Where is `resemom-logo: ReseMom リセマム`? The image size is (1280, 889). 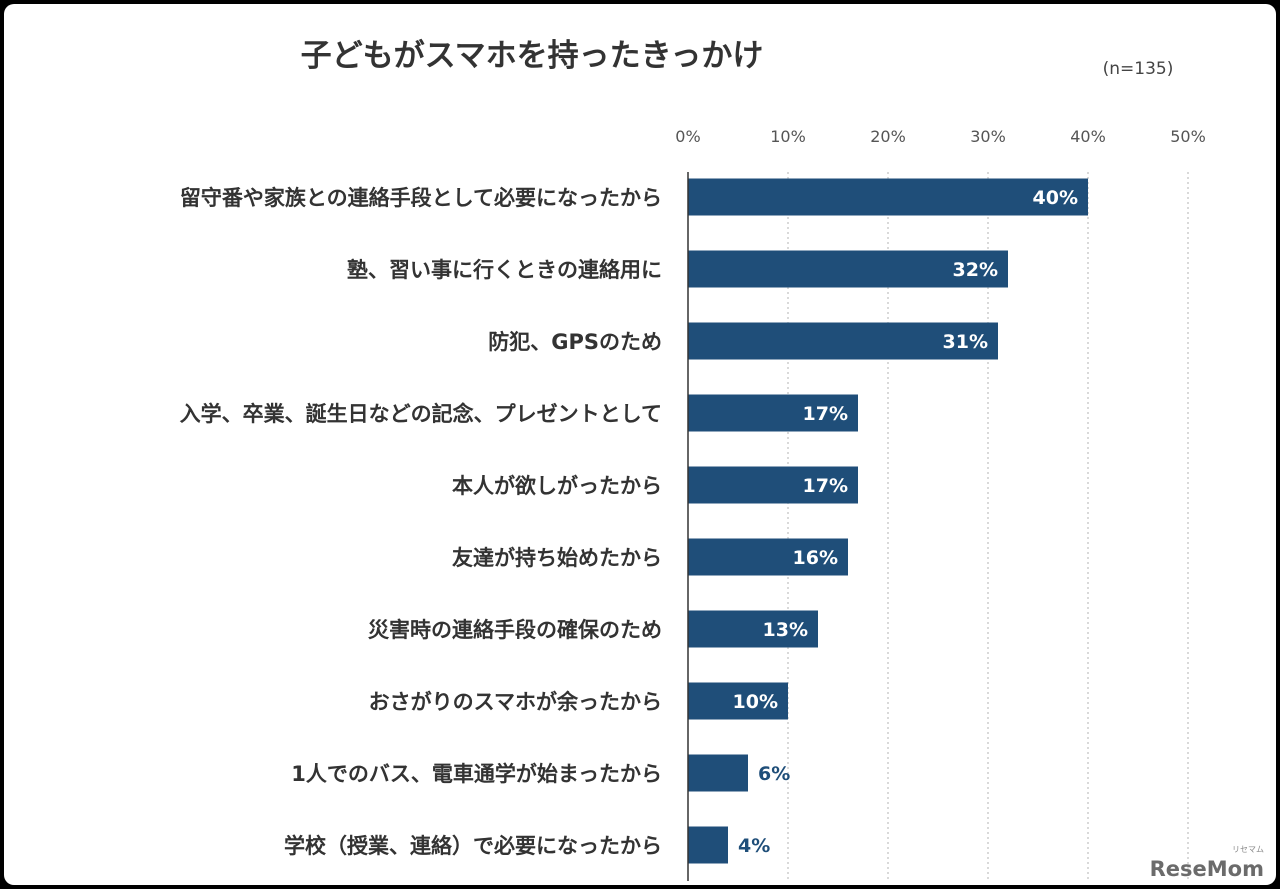 resemom-logo: ReseMom リセマム is located at coordinates (1207, 863).